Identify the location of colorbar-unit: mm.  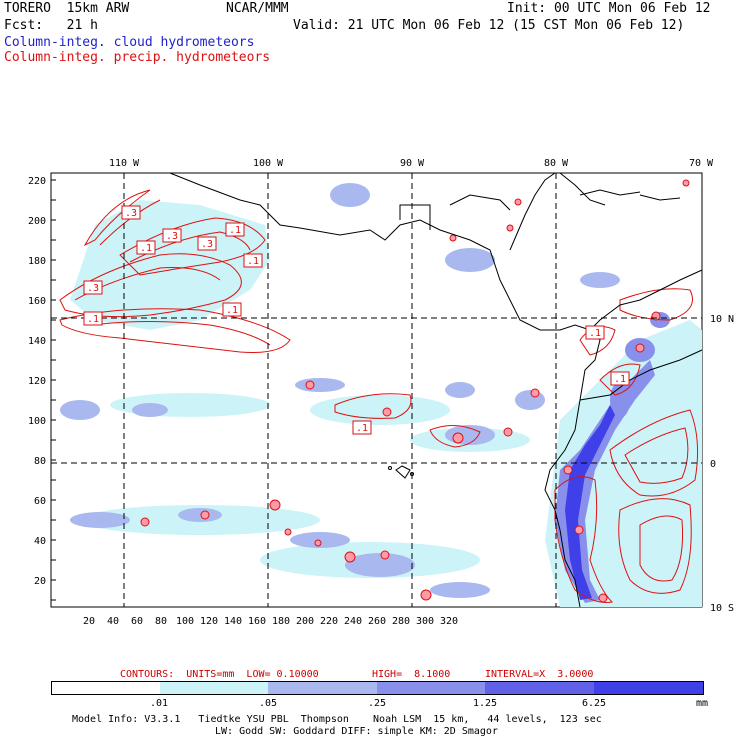
(702, 703).